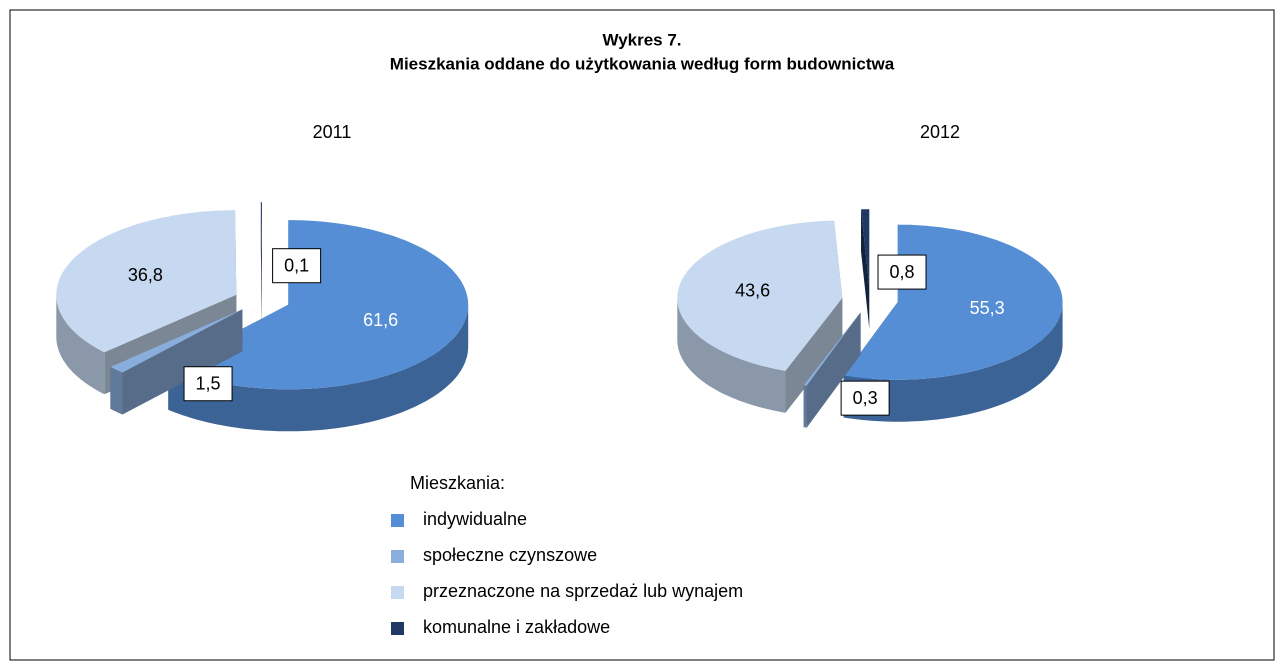  I want to click on data-label: 0,8, so click(902, 272).